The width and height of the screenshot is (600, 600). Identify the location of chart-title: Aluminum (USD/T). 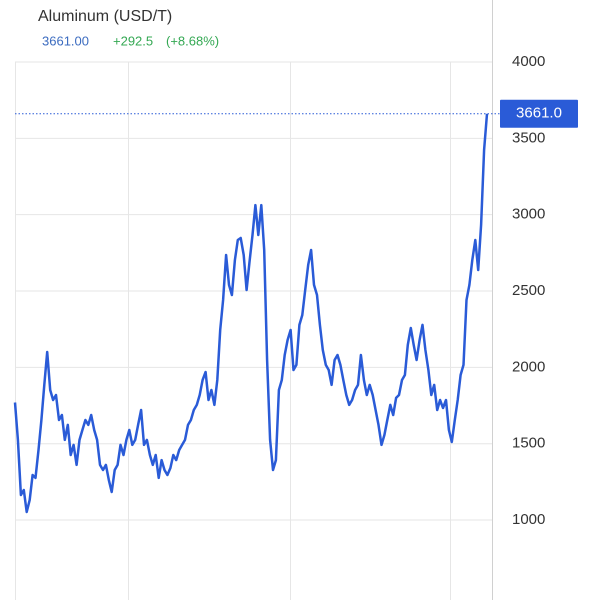
(105, 16).